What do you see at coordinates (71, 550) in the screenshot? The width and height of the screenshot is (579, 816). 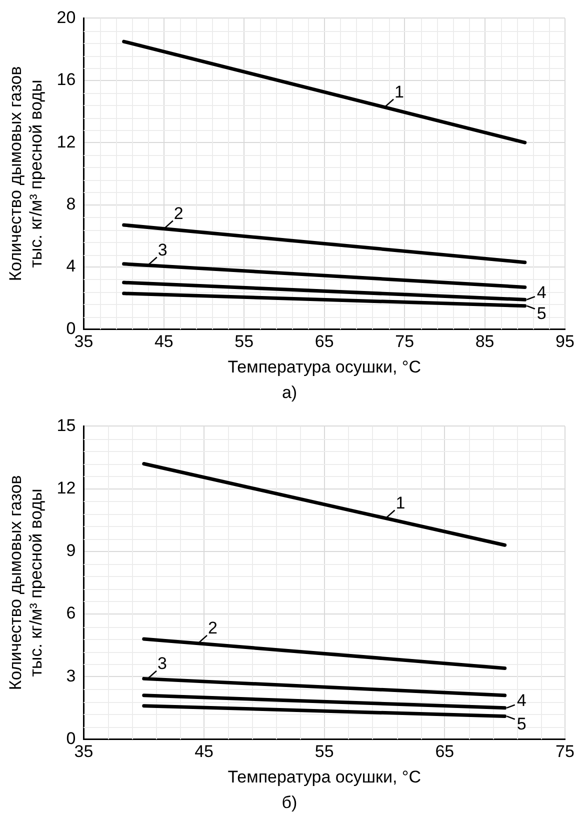 I see `y-tick-label: 9` at bounding box center [71, 550].